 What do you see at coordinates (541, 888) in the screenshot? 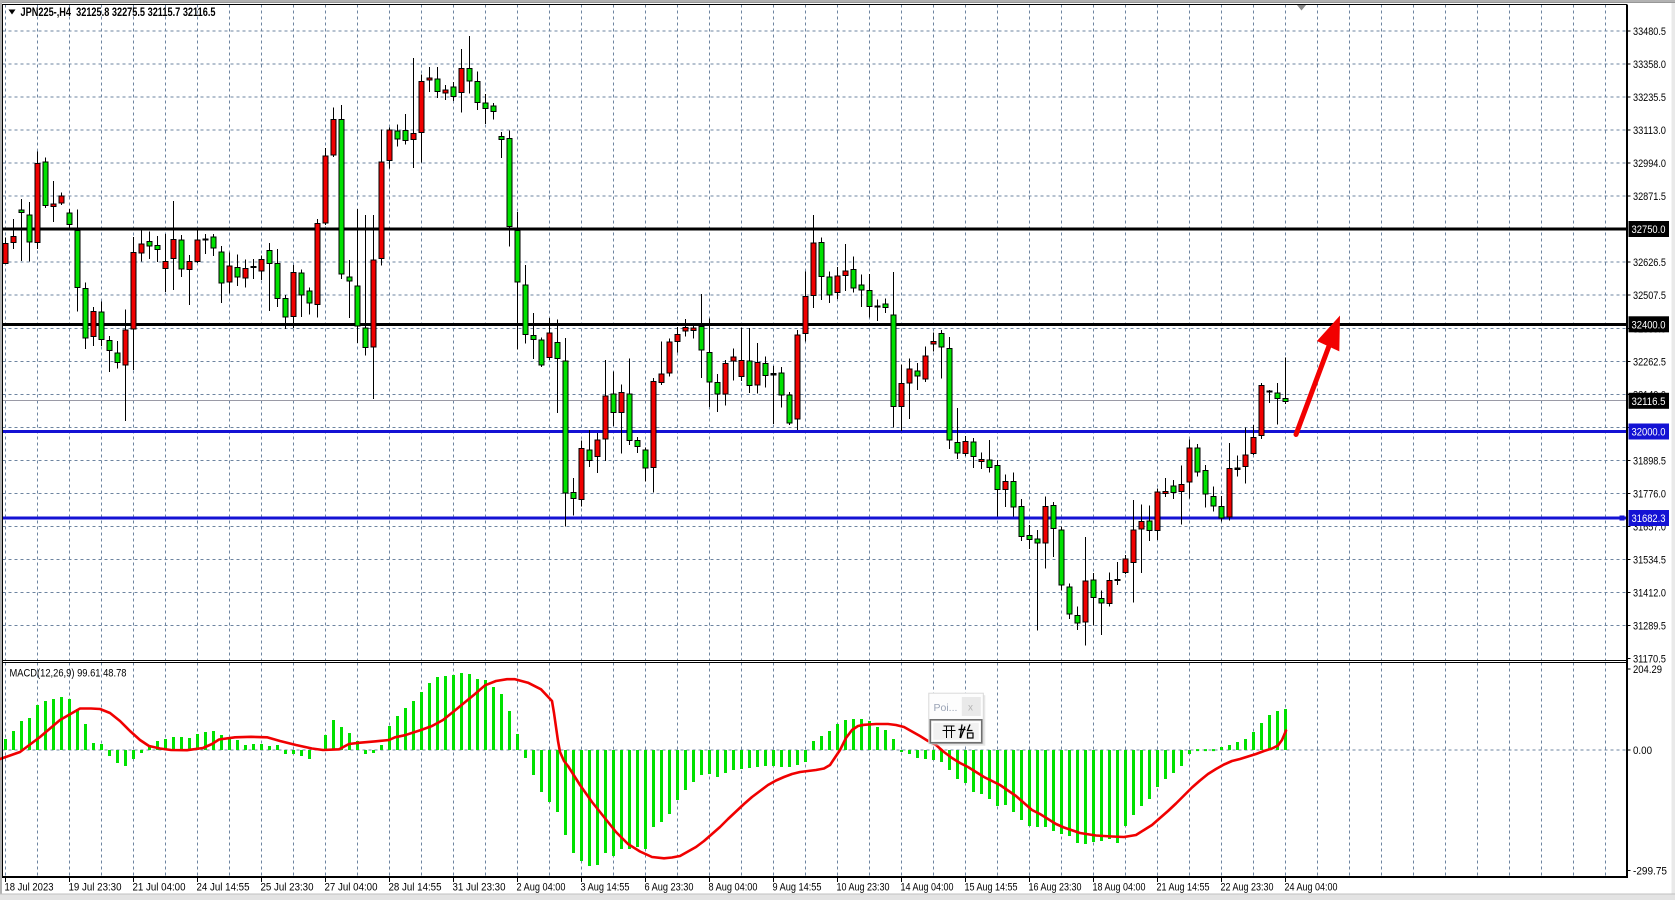
I see `svg-text: 2 Aug 04:00` at bounding box center [541, 888].